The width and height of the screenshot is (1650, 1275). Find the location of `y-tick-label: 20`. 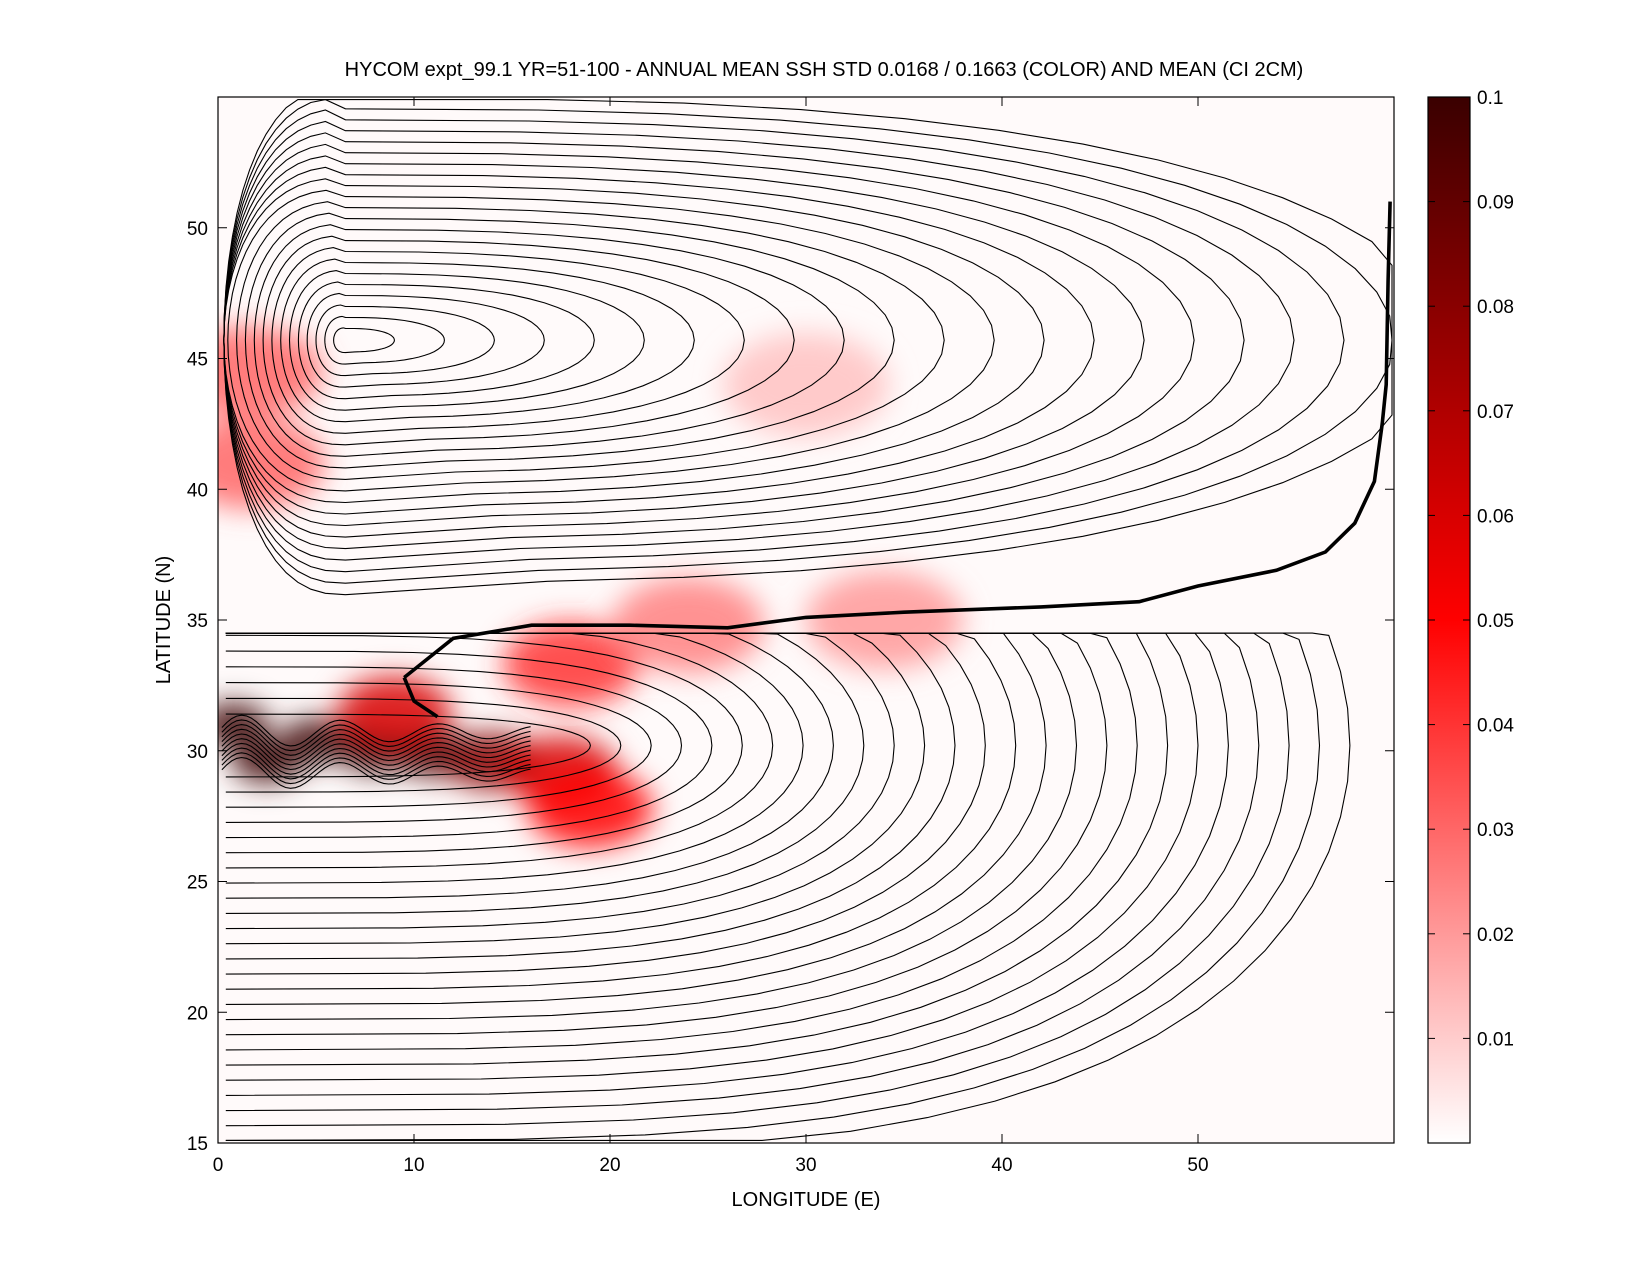

y-tick-label: 20 is located at coordinates (197, 1013).